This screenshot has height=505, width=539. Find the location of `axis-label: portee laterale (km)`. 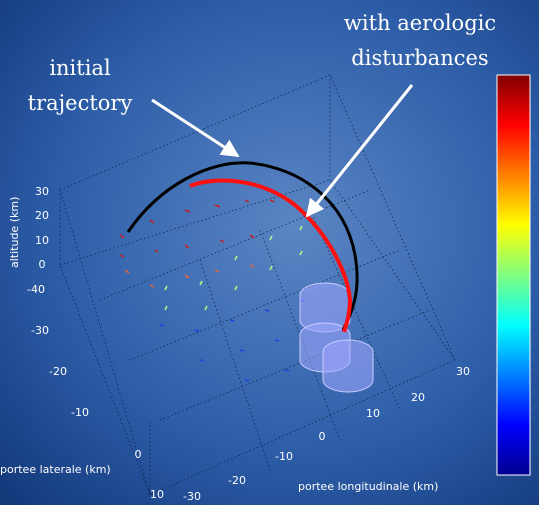

axis-label: portee laterale (km) is located at coordinates (55, 469).